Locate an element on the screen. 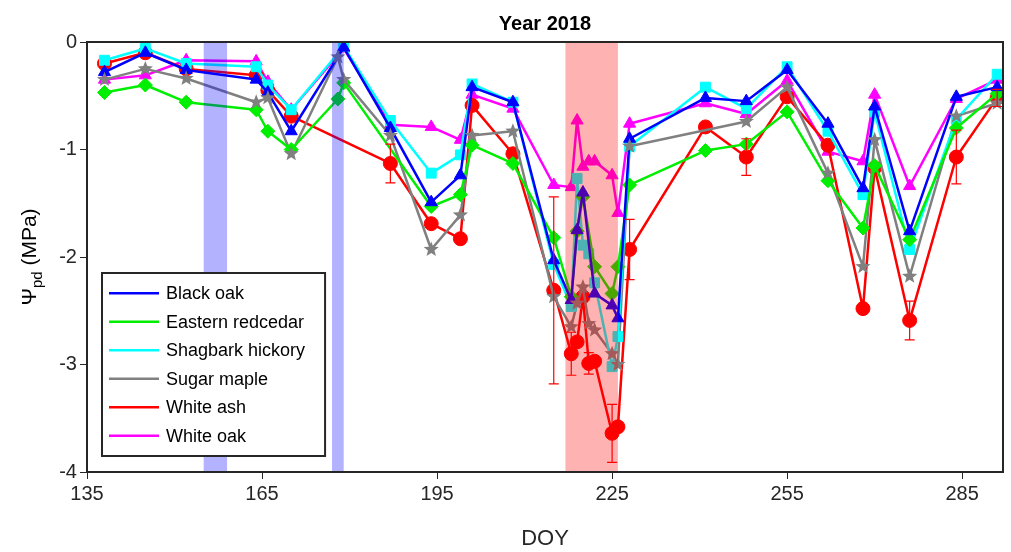 The image size is (1011, 552). legend-label: Shagbark hickory is located at coordinates (236, 350).